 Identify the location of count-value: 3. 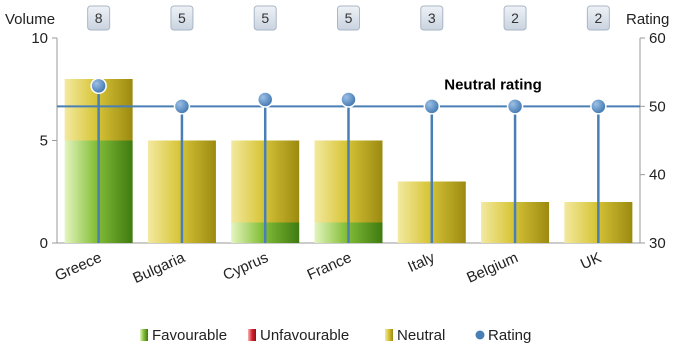
(432, 18).